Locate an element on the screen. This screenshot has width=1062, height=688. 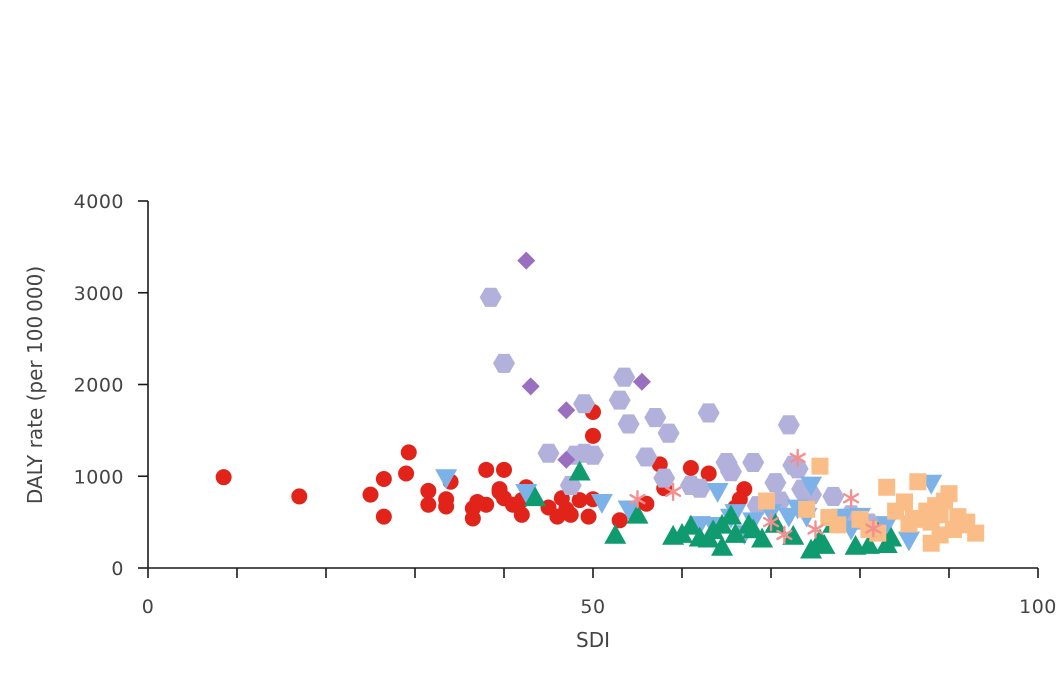
x-tick-label: 50 is located at coordinates (592, 607).